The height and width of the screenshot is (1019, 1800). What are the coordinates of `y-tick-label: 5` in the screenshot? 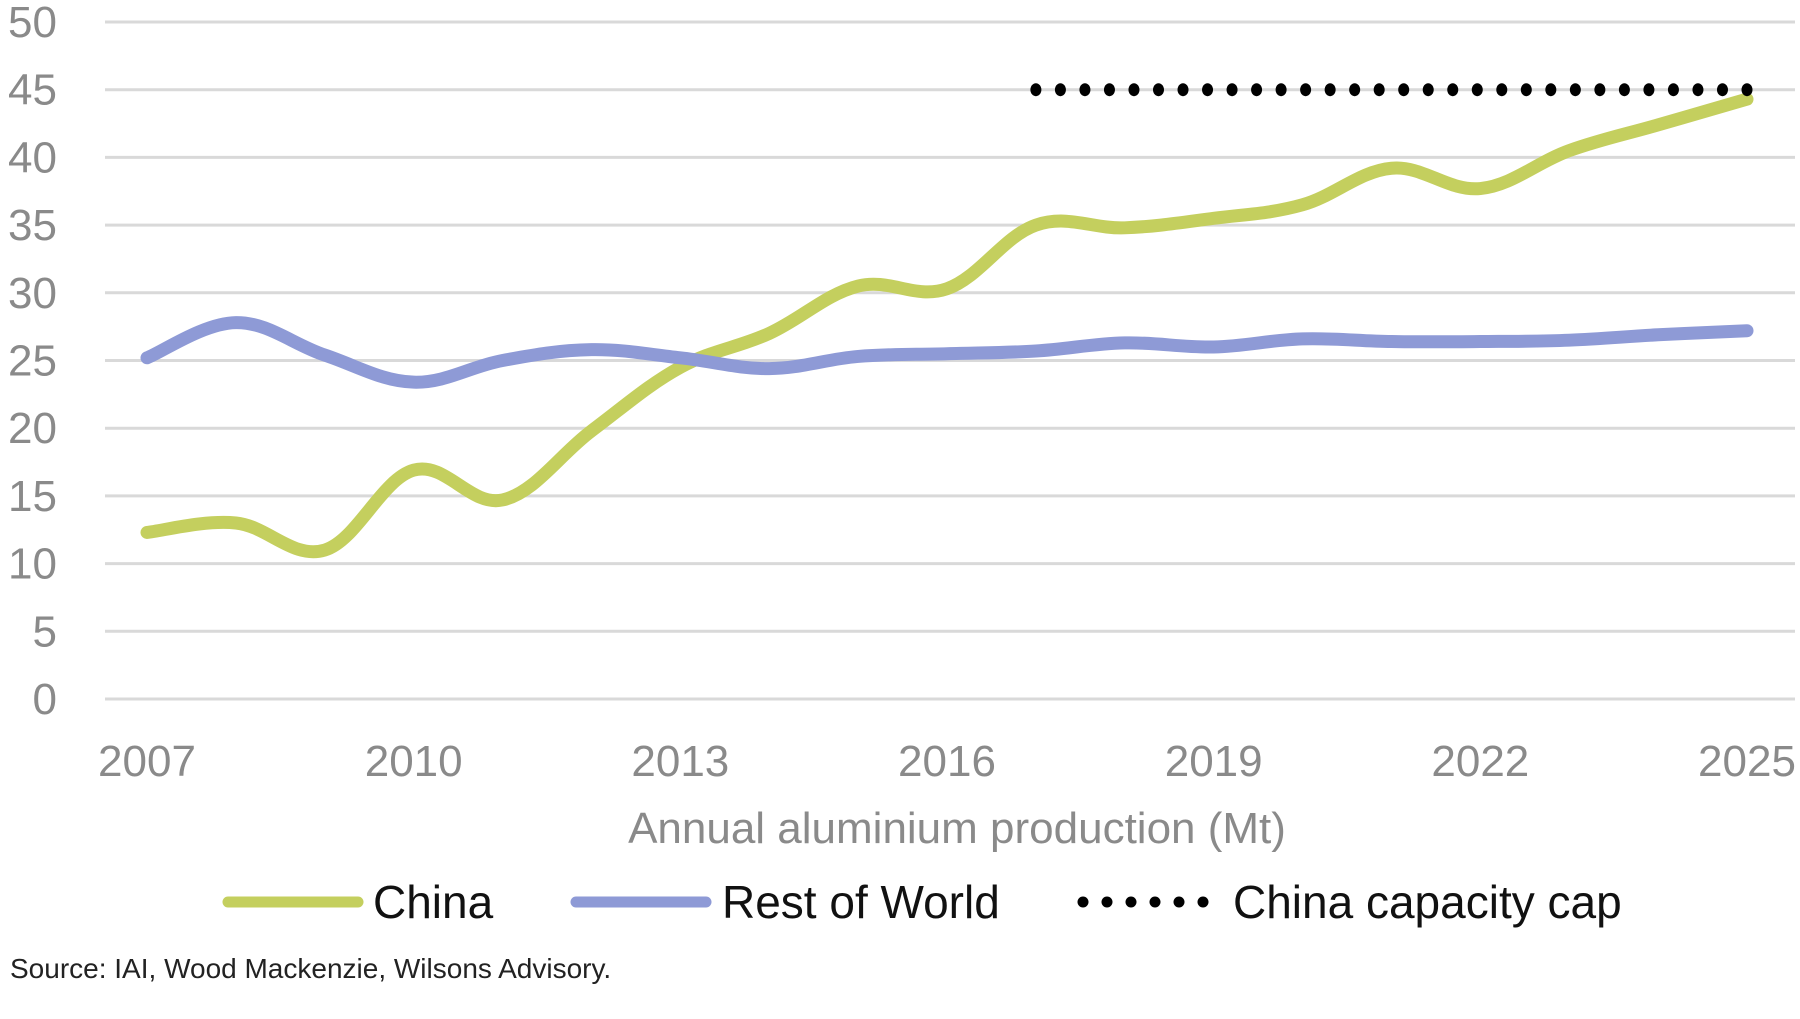 It's located at (45, 631).